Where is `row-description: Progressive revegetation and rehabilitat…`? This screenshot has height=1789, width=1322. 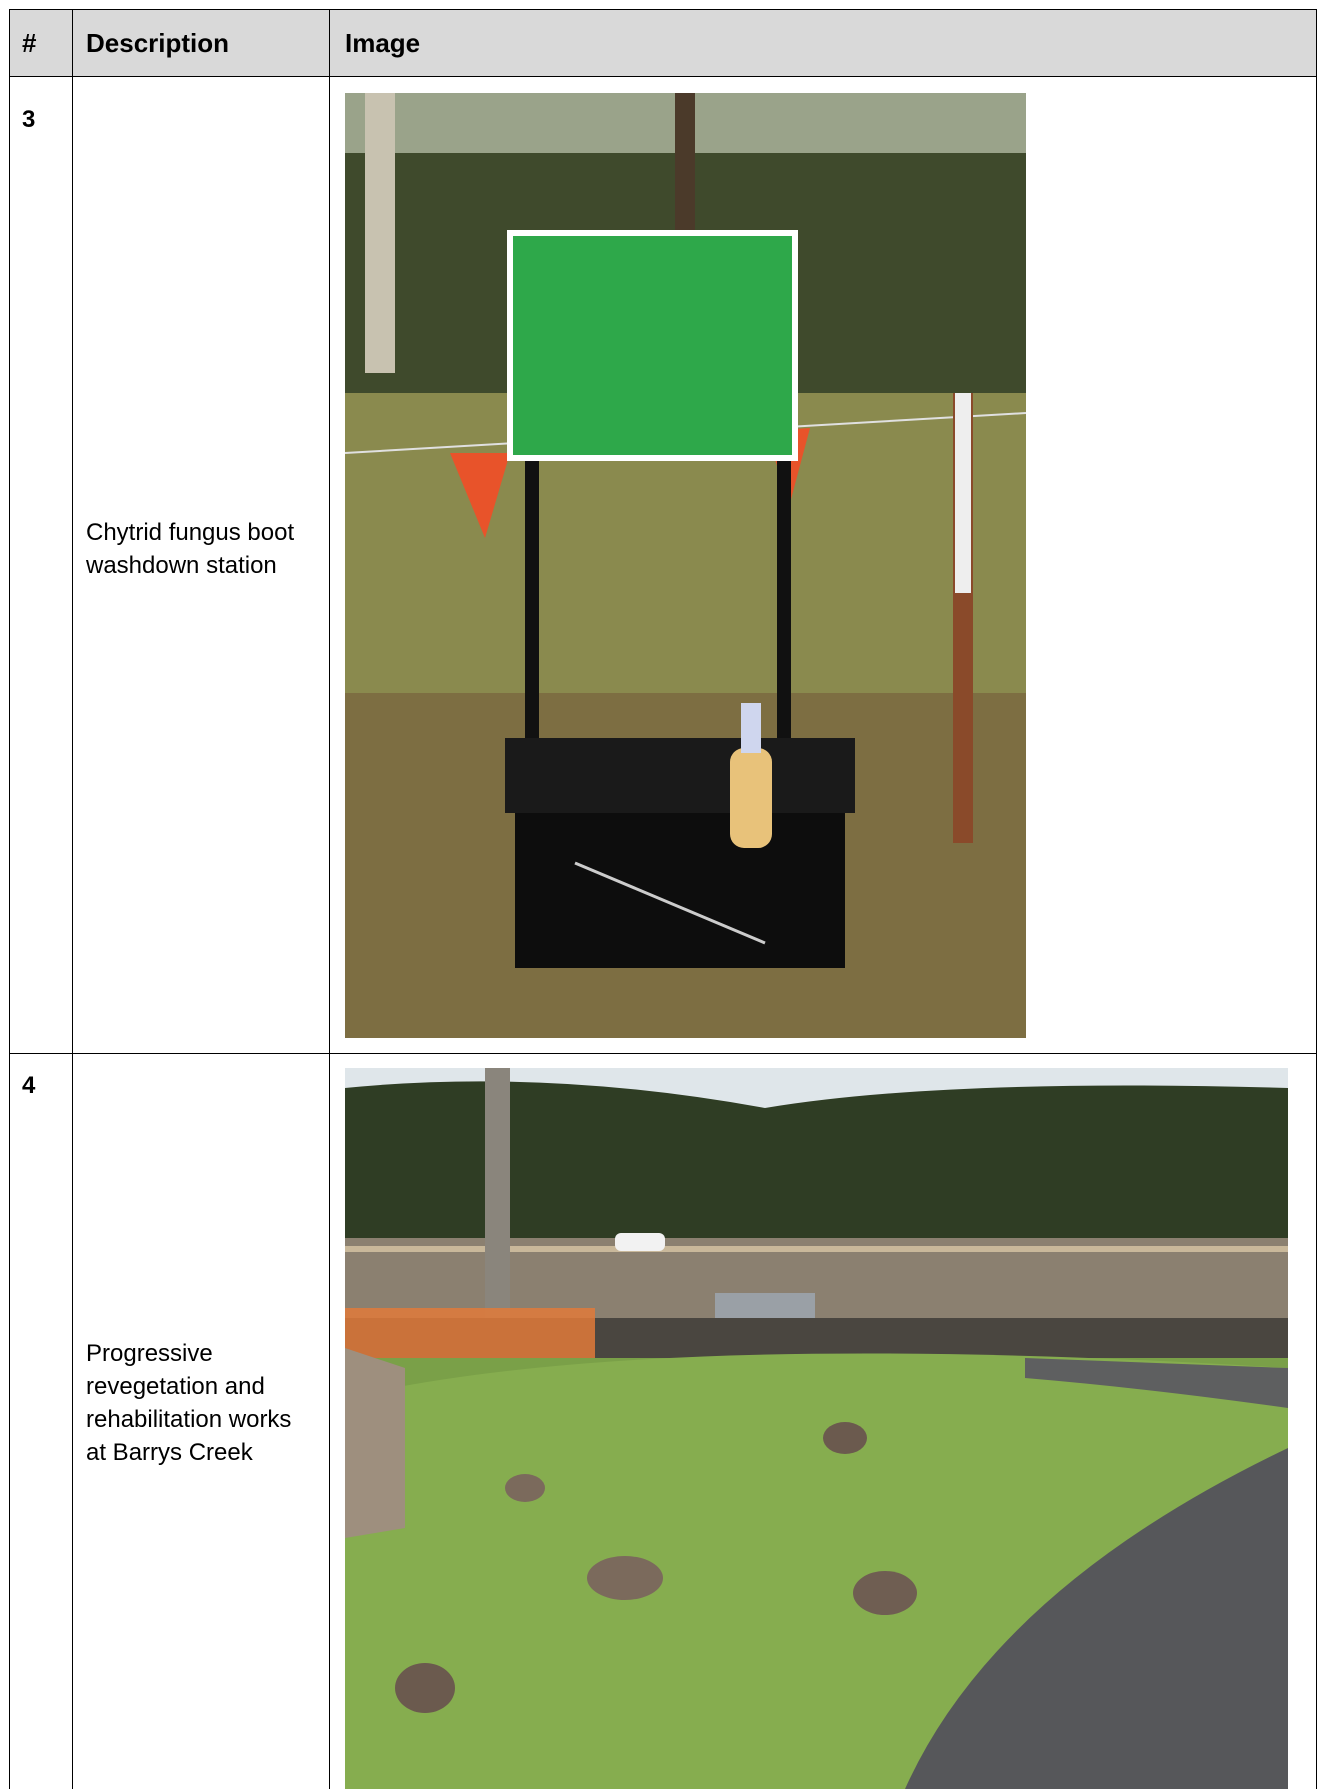 row-description: Progressive revegetation and rehabilitat… is located at coordinates (189, 1403).